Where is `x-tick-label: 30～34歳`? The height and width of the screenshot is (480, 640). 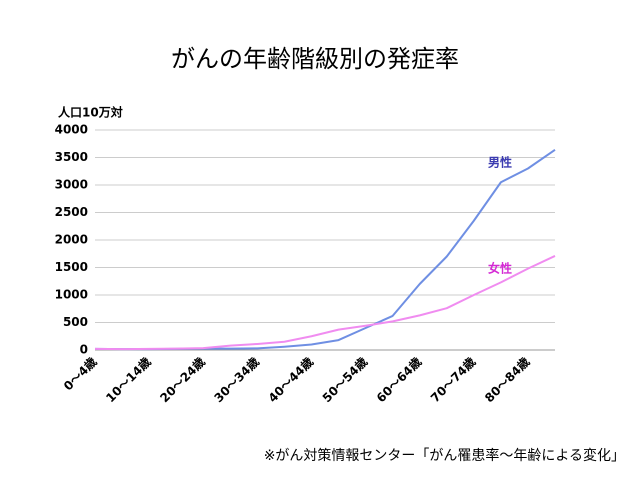
x-tick-label: 30～34歳 is located at coordinates (236, 379).